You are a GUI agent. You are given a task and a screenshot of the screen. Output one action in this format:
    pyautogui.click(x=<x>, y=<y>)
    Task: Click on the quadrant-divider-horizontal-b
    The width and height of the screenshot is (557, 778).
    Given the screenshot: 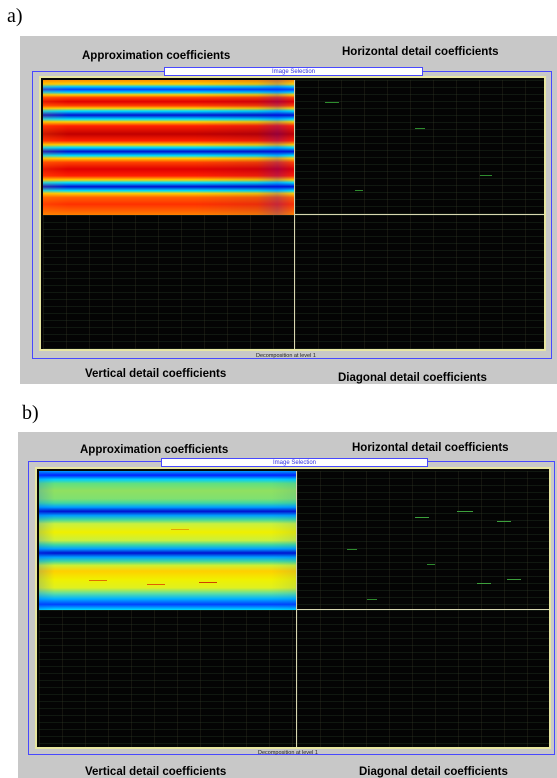 What is the action you would take?
    pyautogui.click(x=423, y=609)
    